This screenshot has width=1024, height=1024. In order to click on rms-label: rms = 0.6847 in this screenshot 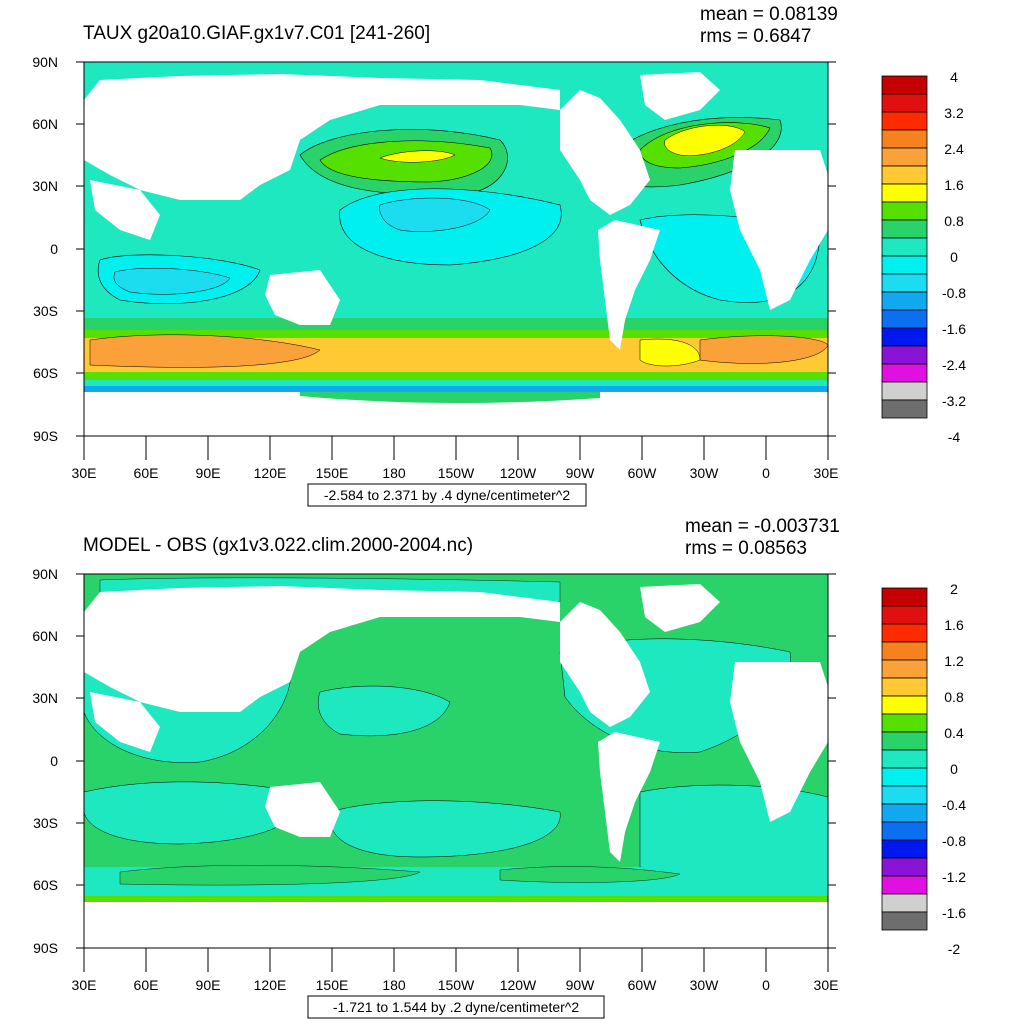, I will do `click(755, 36)`.